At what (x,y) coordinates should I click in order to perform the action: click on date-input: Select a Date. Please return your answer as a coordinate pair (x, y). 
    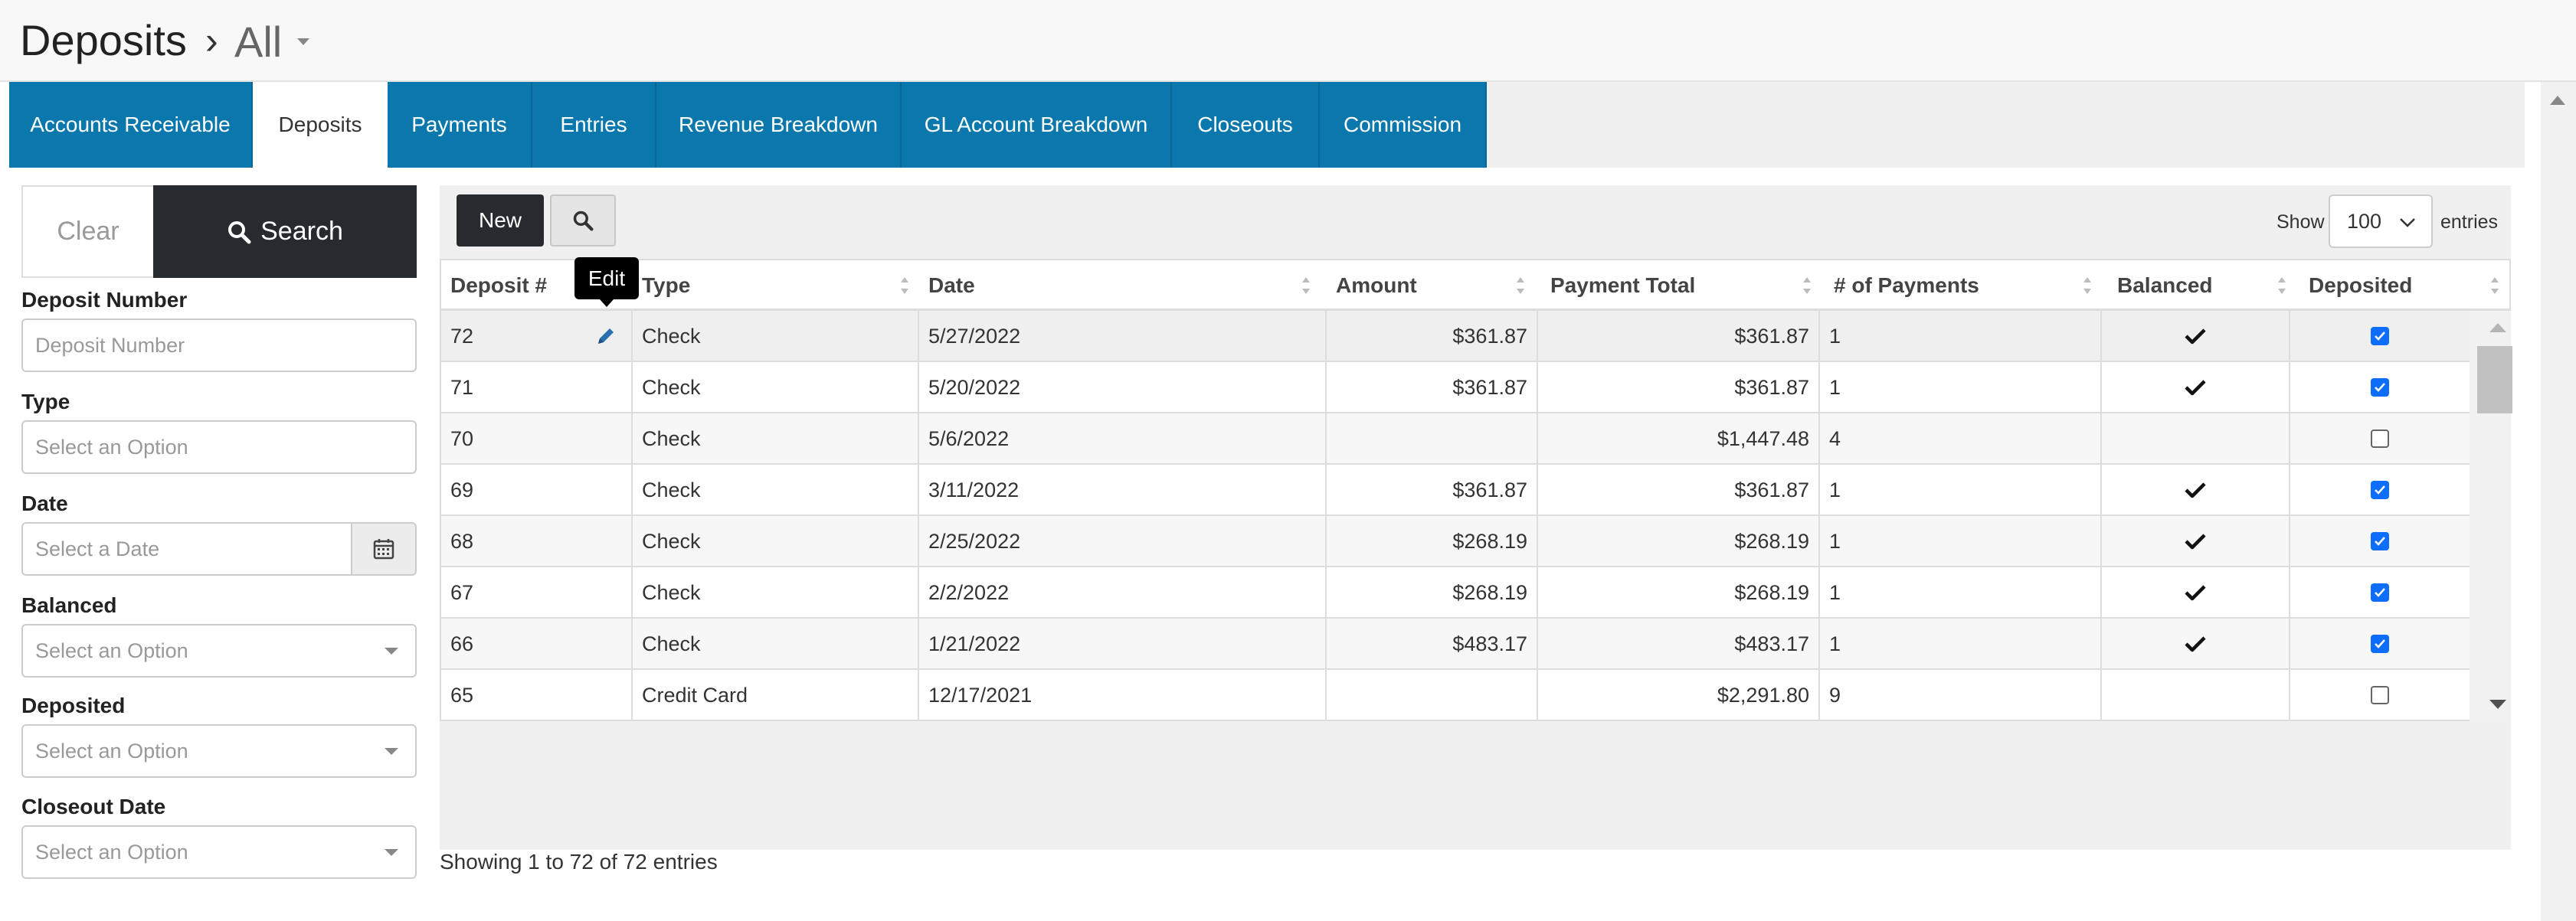
    Looking at the image, I should click on (186, 549).